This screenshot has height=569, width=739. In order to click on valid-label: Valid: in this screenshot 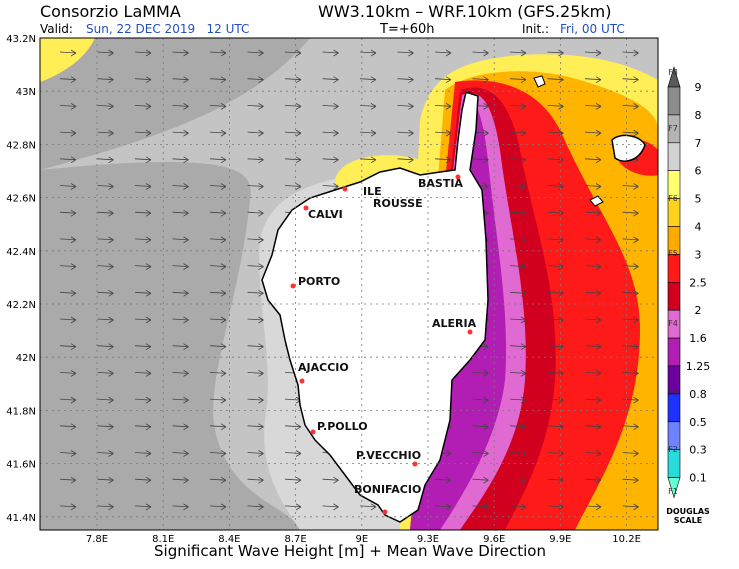, I will do `click(56, 29)`.